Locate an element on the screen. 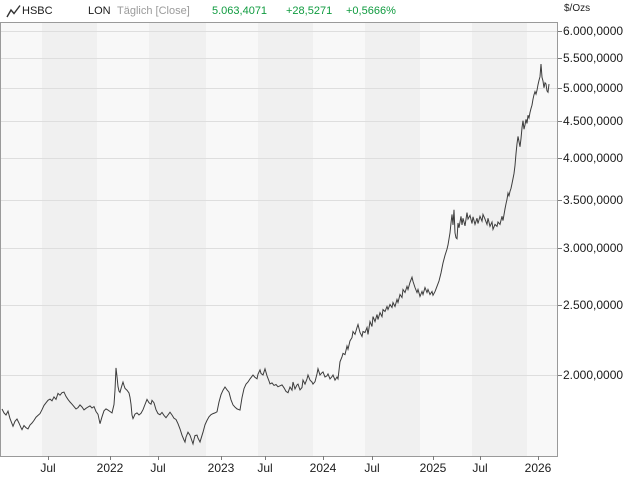 Image resolution: width=640 pixels, height=480 pixels. y-tick-label: 3.000,0000 is located at coordinates (593, 248).